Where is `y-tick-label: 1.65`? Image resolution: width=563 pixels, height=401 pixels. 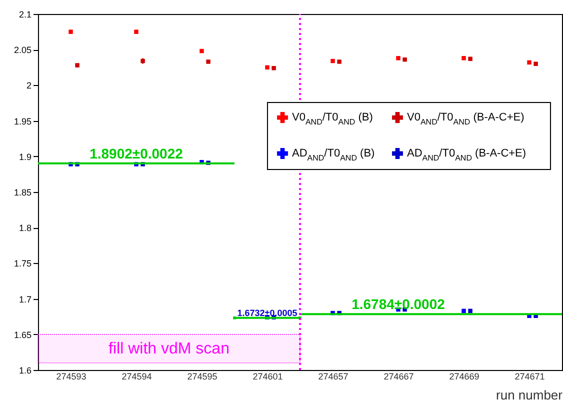
y-tick-label: 1.65 is located at coordinates (23, 335).